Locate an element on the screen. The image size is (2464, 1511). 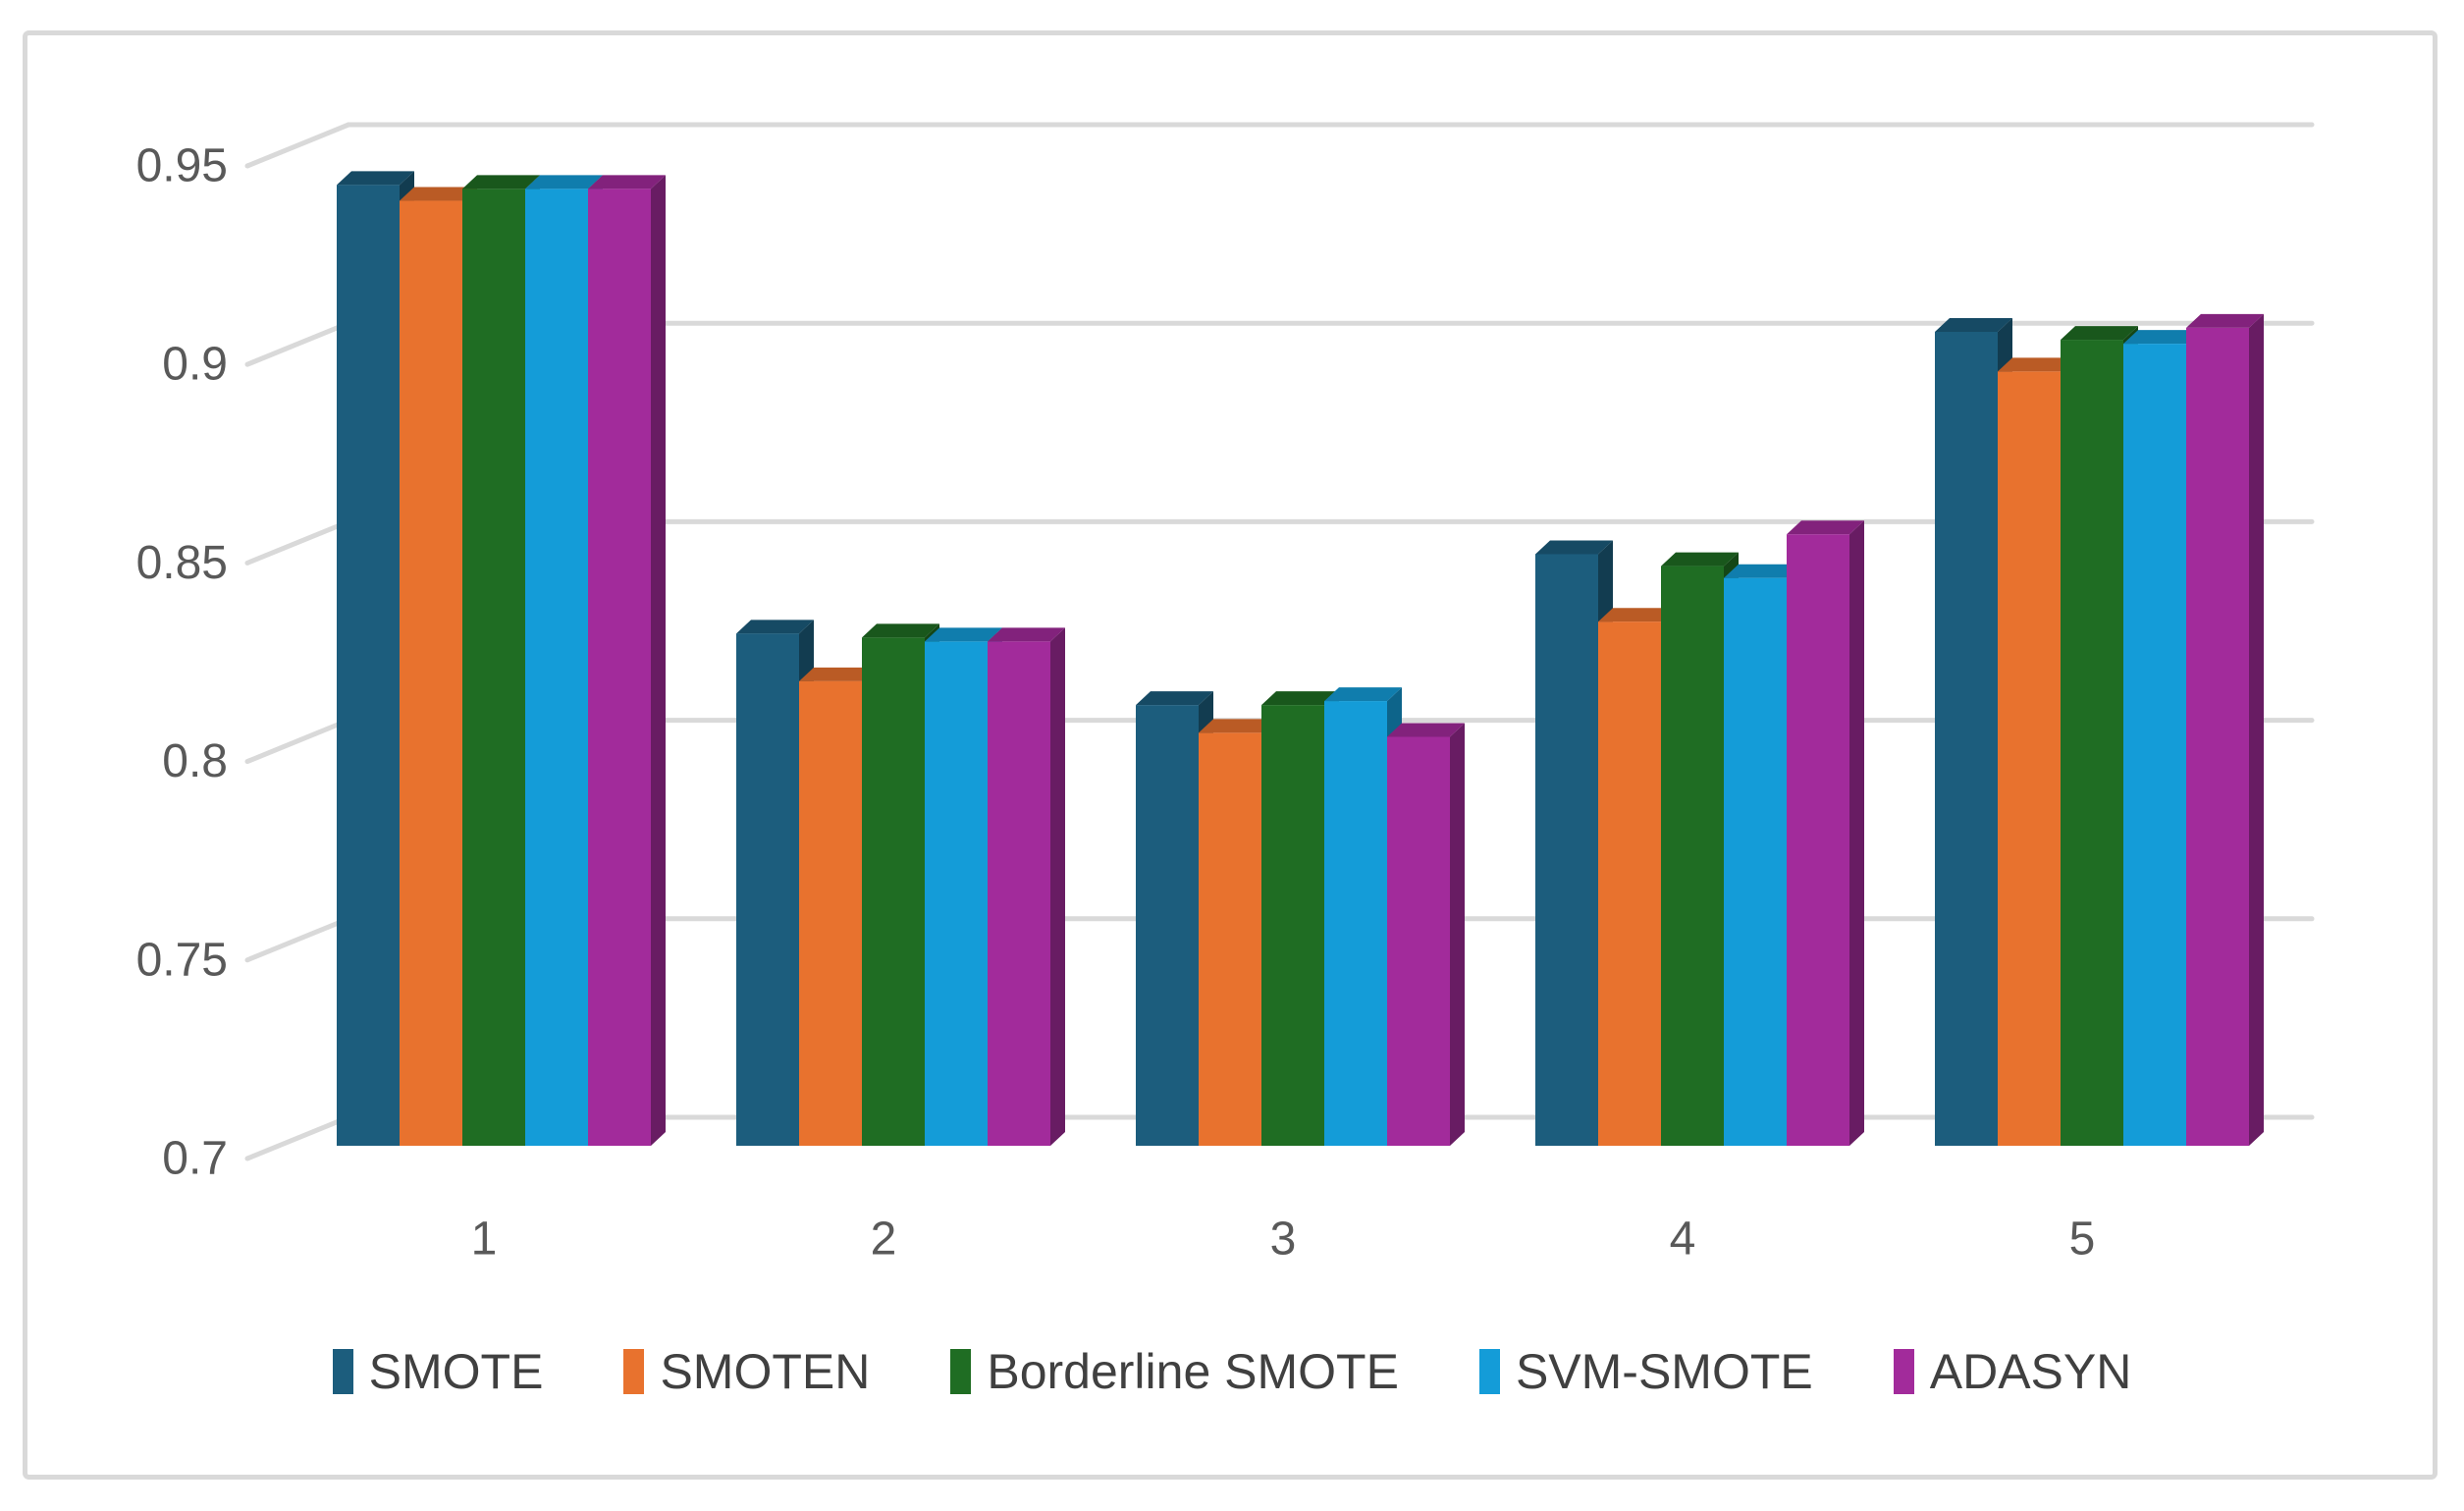
bar-adasyn-cat3-side is located at coordinates (1457, 935).